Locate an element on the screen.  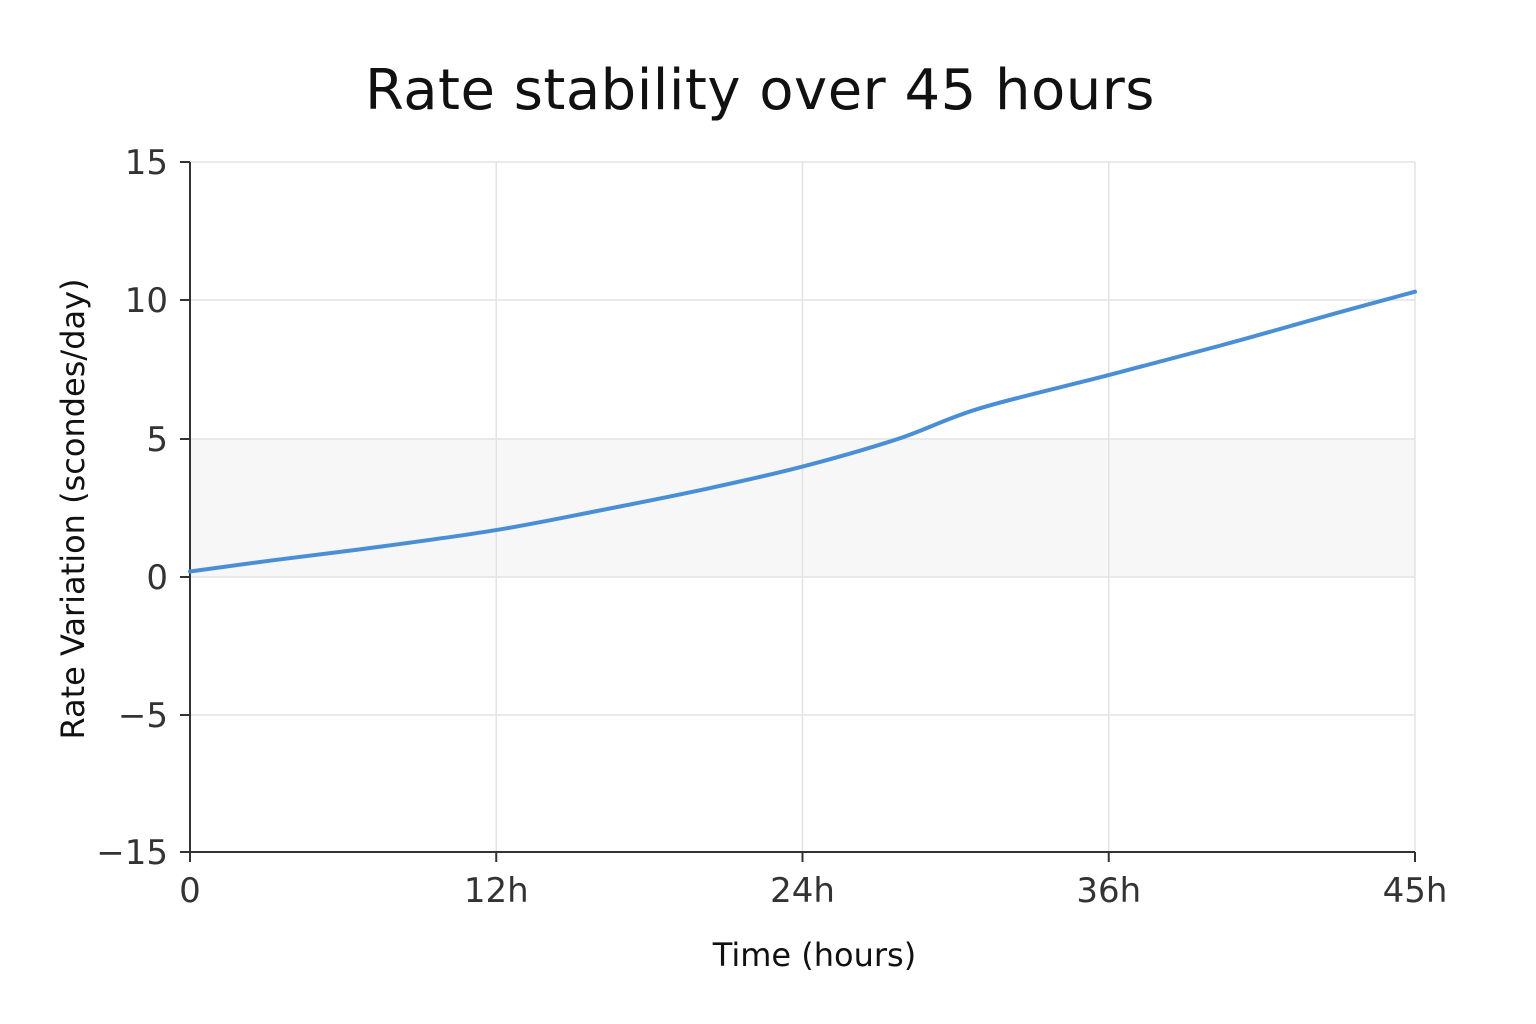
x-tick-label: 36h is located at coordinates (1108, 891).